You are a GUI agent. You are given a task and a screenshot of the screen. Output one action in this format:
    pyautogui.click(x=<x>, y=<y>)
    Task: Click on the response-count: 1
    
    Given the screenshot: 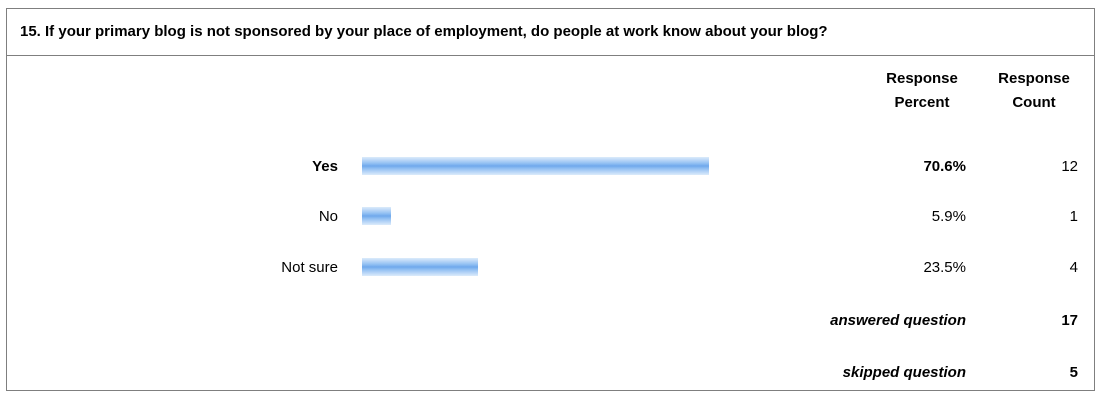 What is the action you would take?
    pyautogui.click(x=1073, y=216)
    